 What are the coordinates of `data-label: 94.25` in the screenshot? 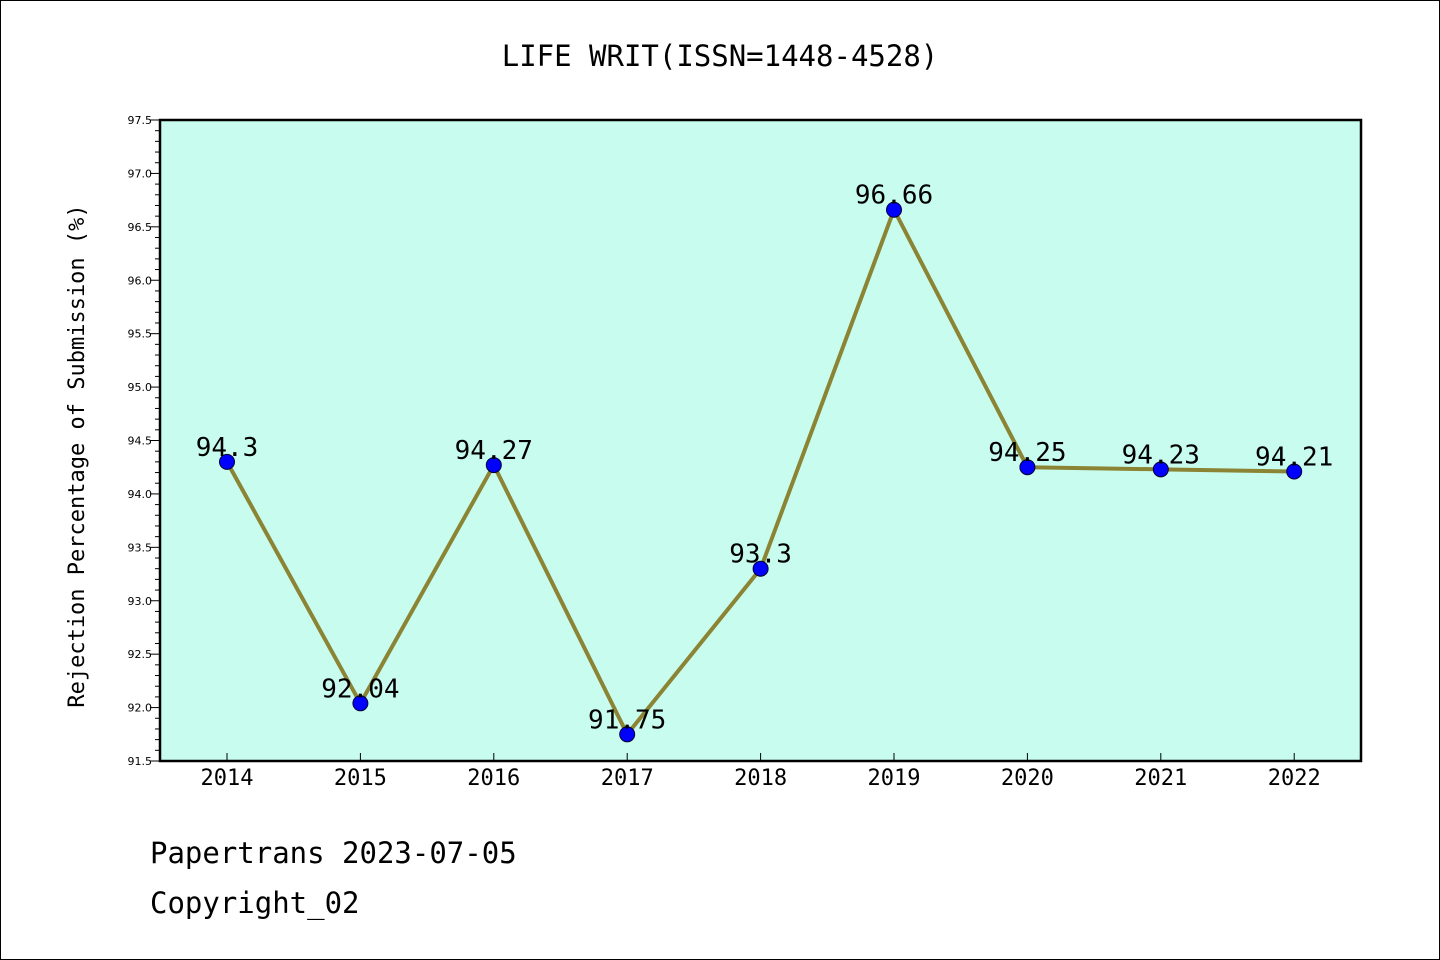 It's located at (1027, 453).